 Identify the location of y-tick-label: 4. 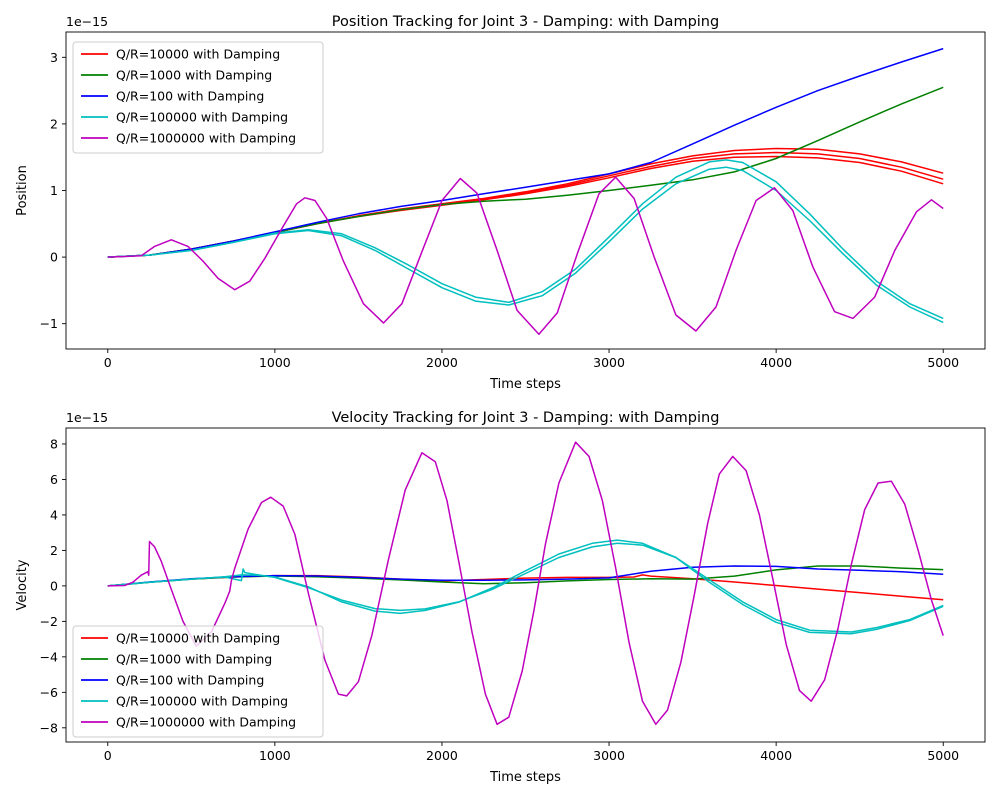
(54, 514).